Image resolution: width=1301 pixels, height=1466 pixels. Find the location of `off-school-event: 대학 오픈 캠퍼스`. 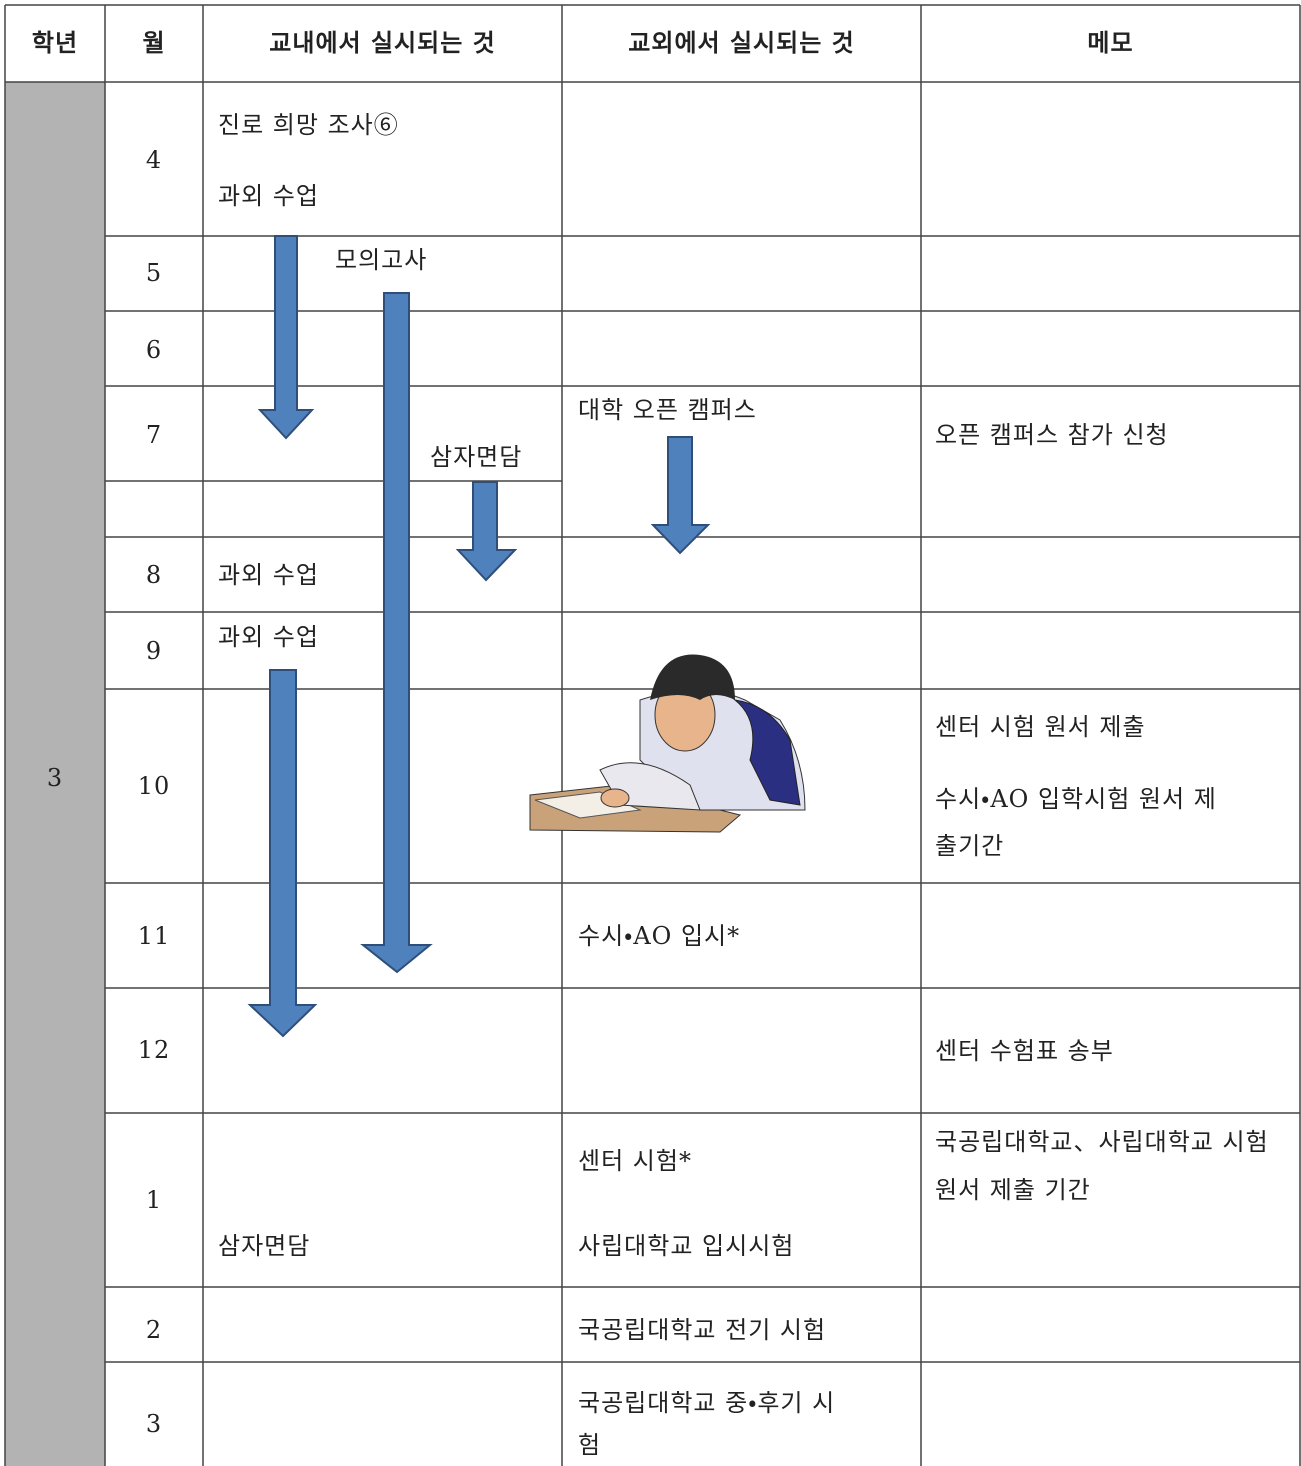

off-school-event: 대학 오픈 캠퍼스 is located at coordinates (667, 410).